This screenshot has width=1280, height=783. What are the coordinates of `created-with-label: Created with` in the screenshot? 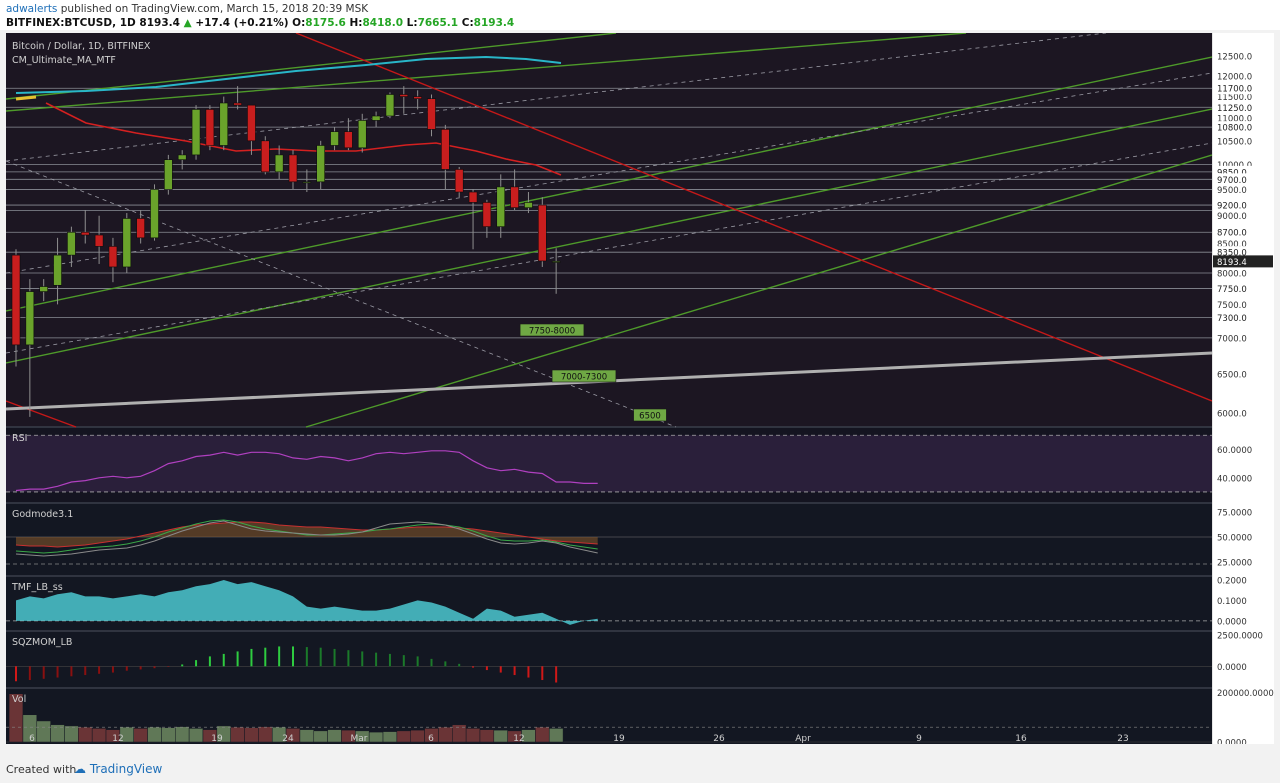 It's located at (41, 769).